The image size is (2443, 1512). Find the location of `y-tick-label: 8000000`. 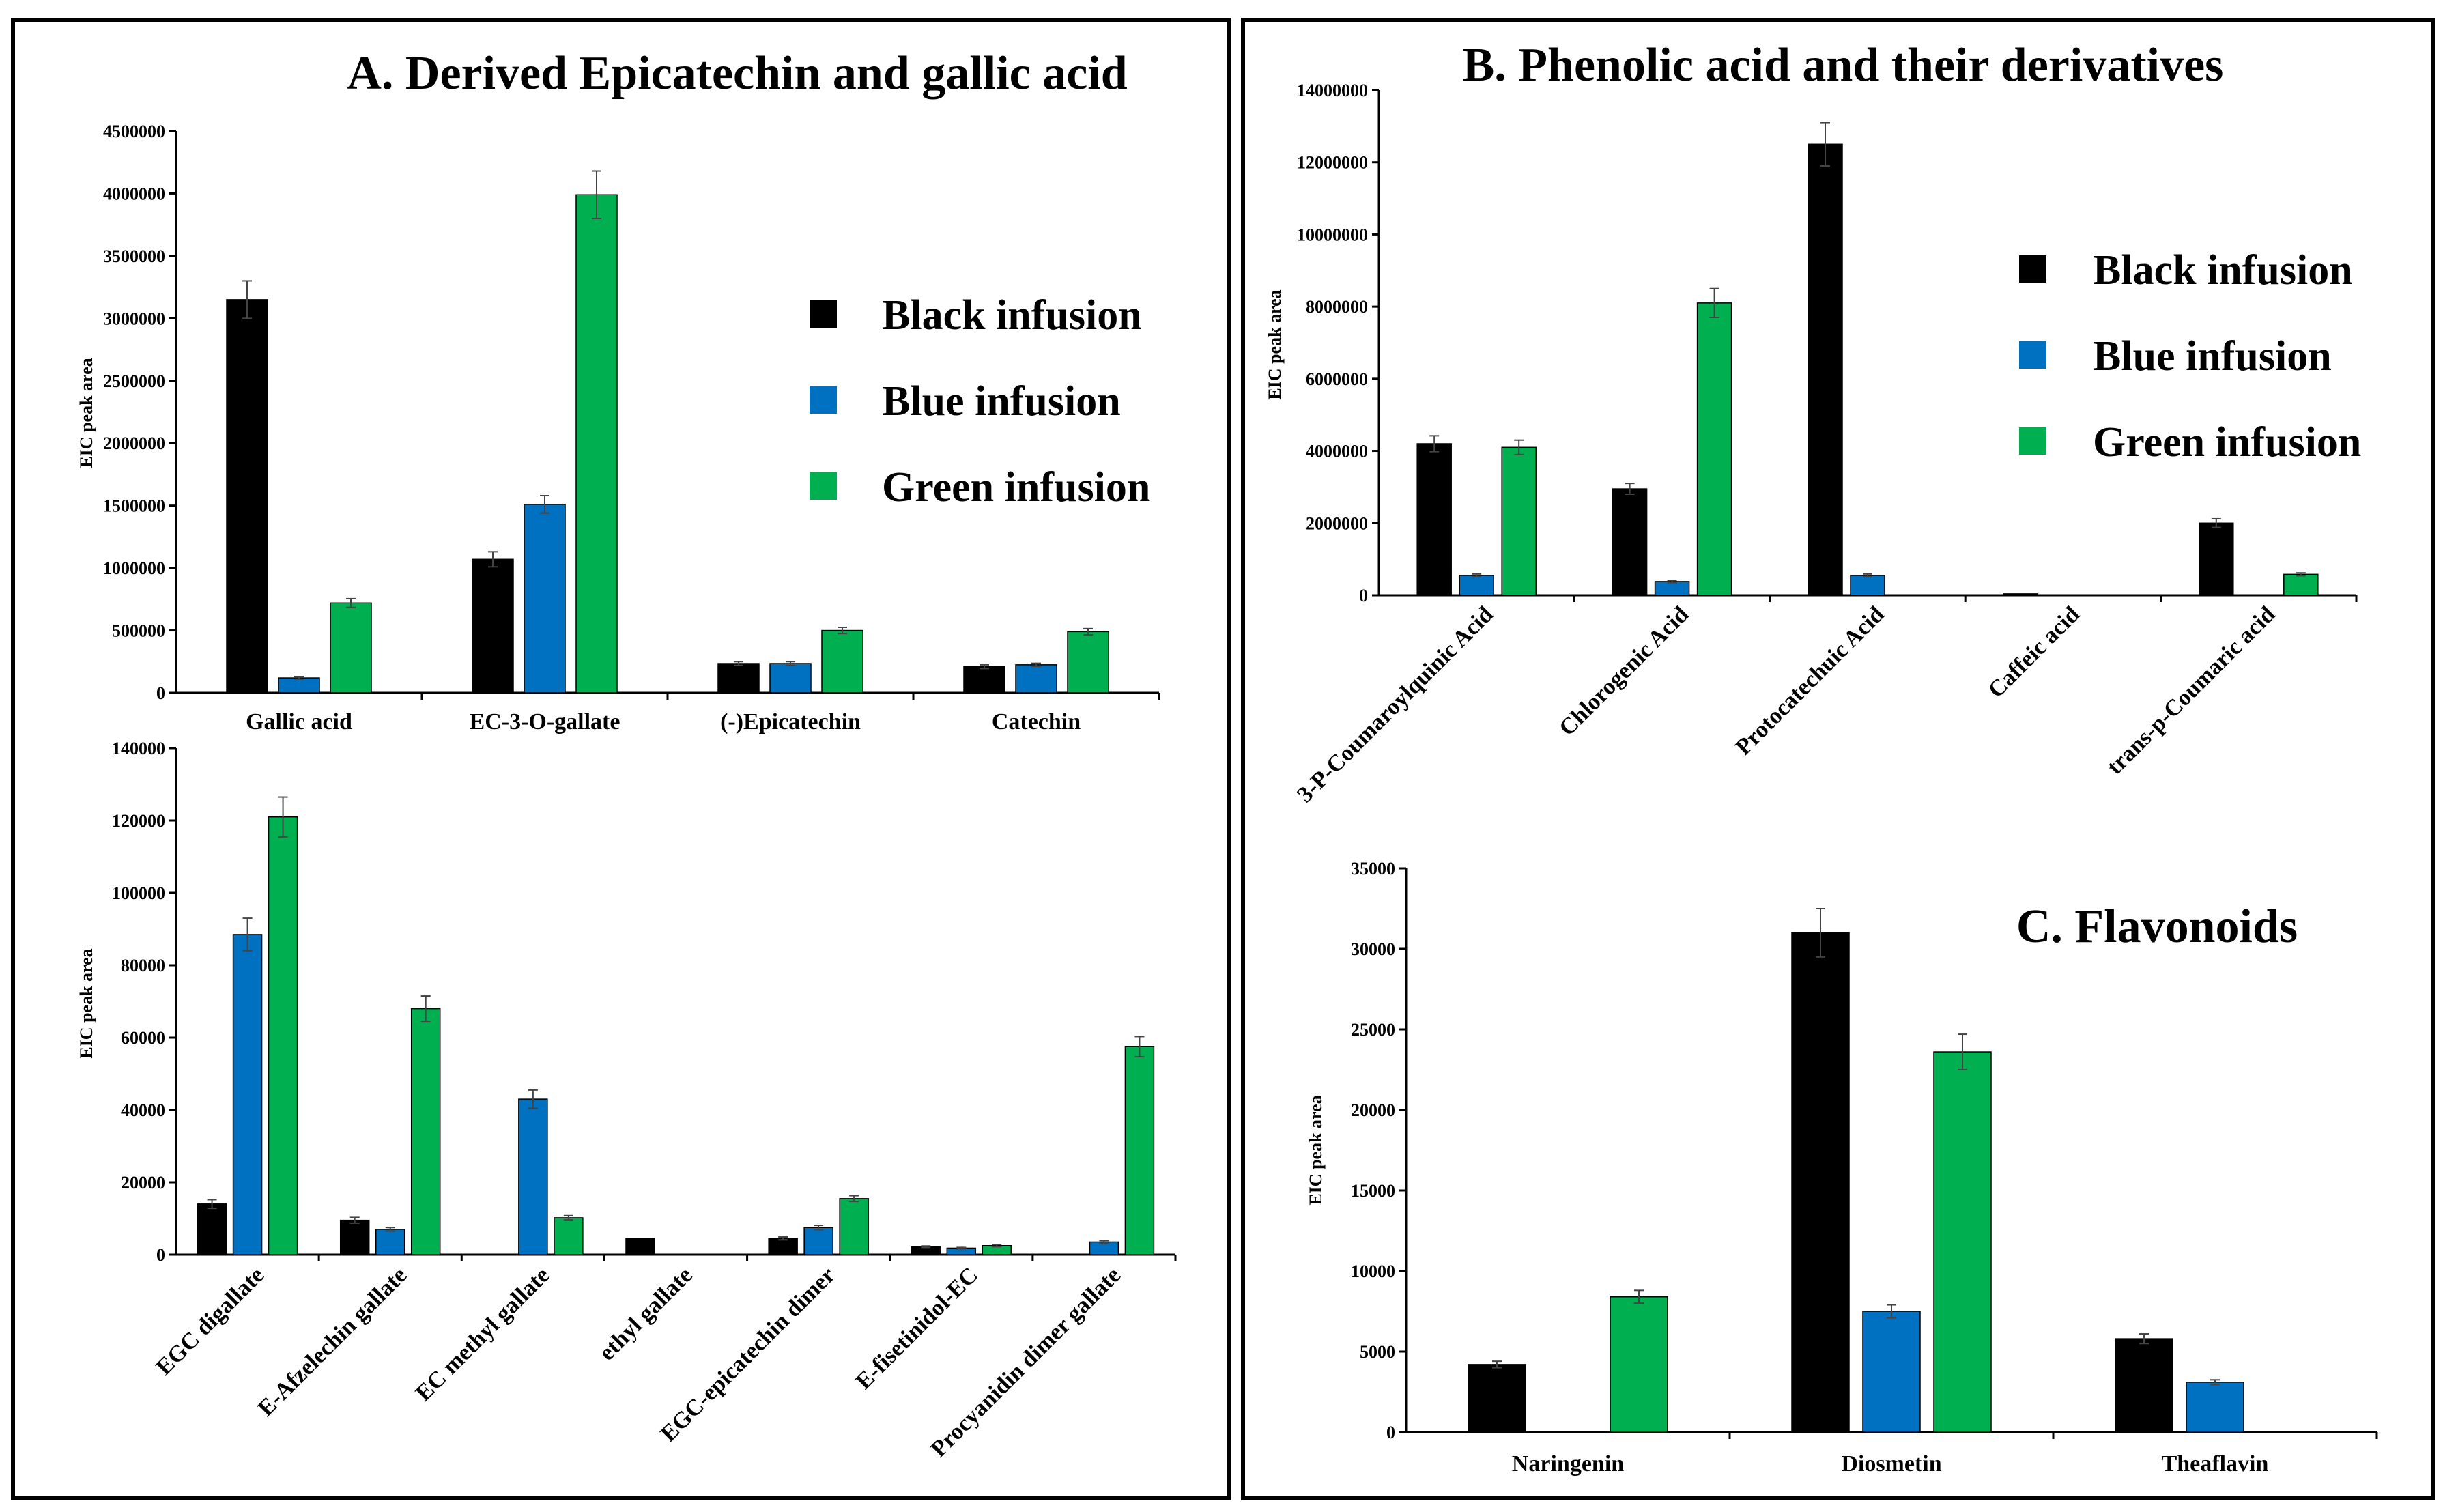

y-tick-label: 8000000 is located at coordinates (1337, 307).